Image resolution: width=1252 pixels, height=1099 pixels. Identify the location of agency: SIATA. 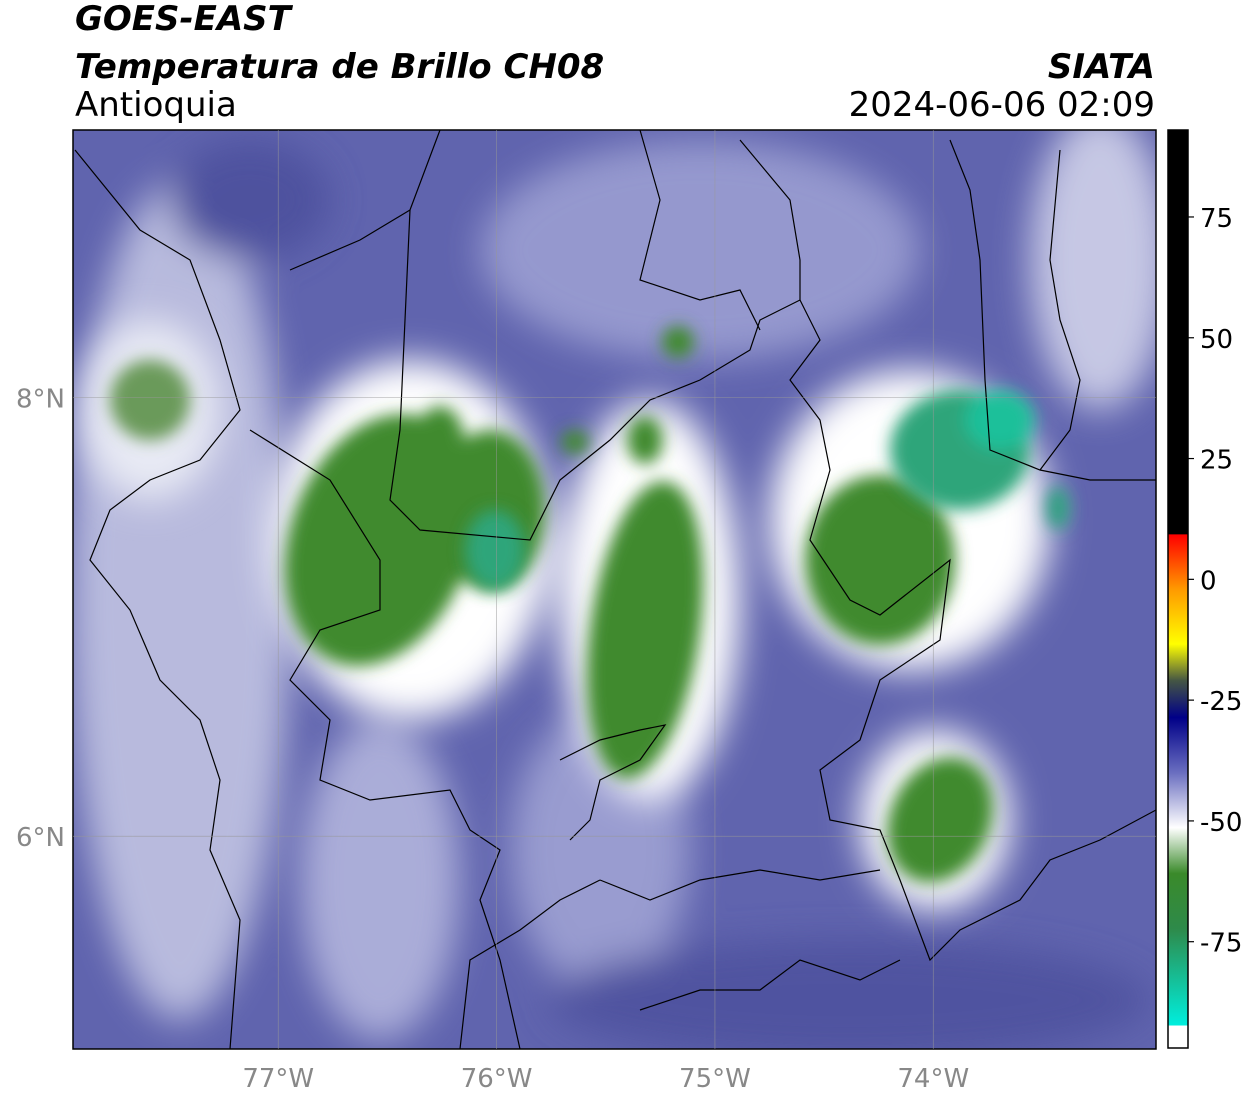
(1101, 67).